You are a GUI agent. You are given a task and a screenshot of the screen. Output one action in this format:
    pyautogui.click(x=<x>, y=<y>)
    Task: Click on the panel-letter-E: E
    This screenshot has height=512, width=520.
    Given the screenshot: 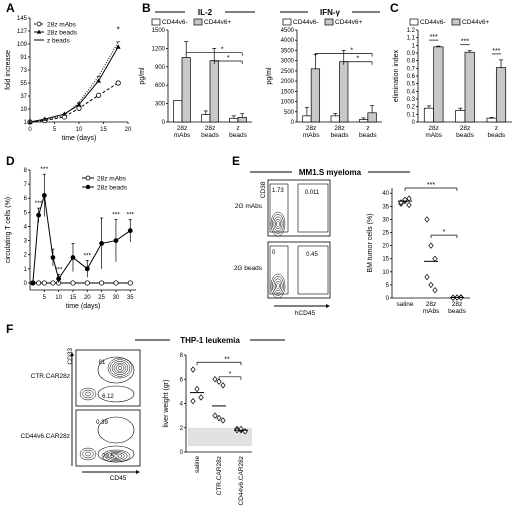 What is the action you would take?
    pyautogui.click(x=236, y=161)
    